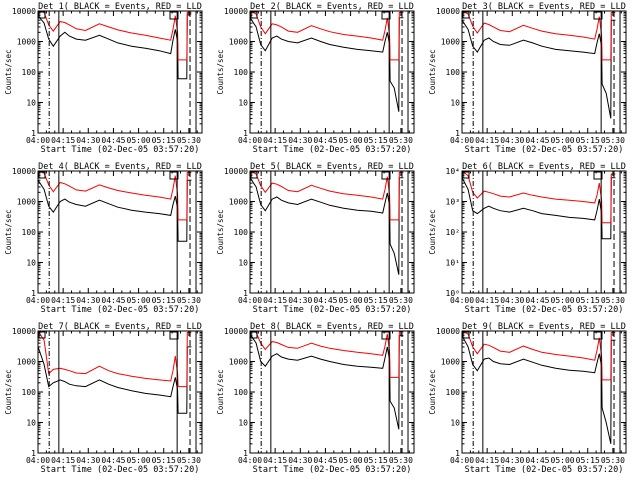 Image resolution: width=640 pixels, height=480 pixels. I want to click on panel-title: Det 6(_BLACK = Events, RED = LLD, so click(544, 167).